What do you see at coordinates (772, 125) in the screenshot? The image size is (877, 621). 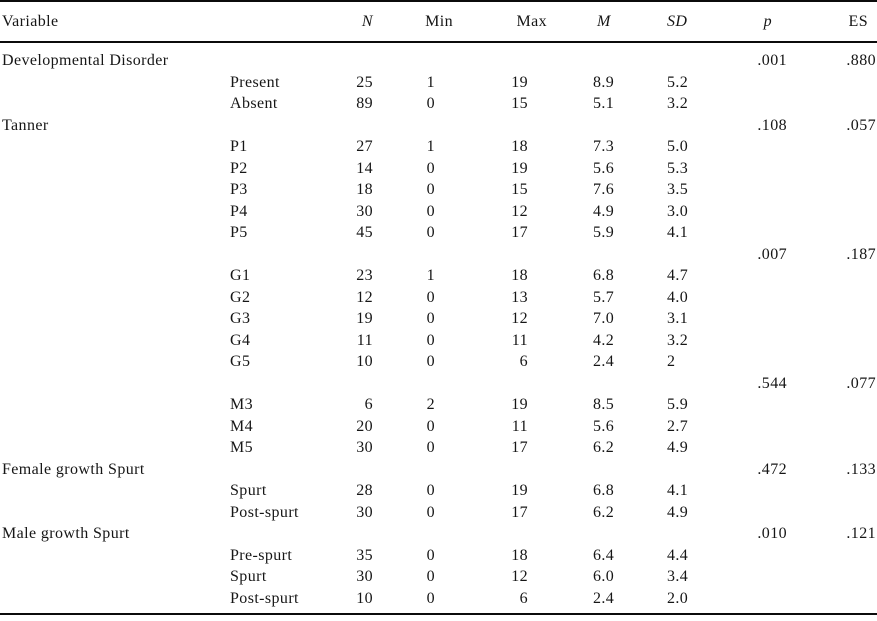 I see `cell-p: .108` at bounding box center [772, 125].